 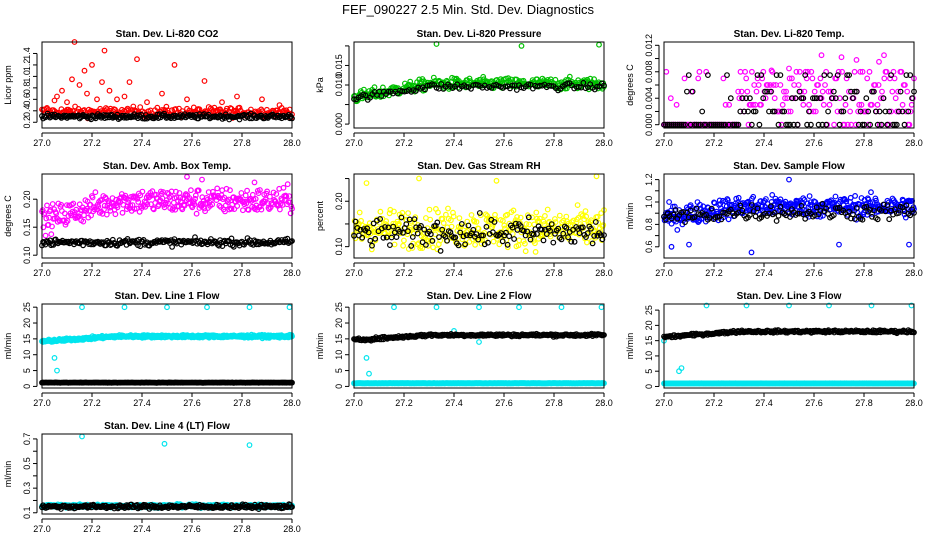 What do you see at coordinates (789, 68) in the screenshot?
I see `point-magenta-outlier` at bounding box center [789, 68].